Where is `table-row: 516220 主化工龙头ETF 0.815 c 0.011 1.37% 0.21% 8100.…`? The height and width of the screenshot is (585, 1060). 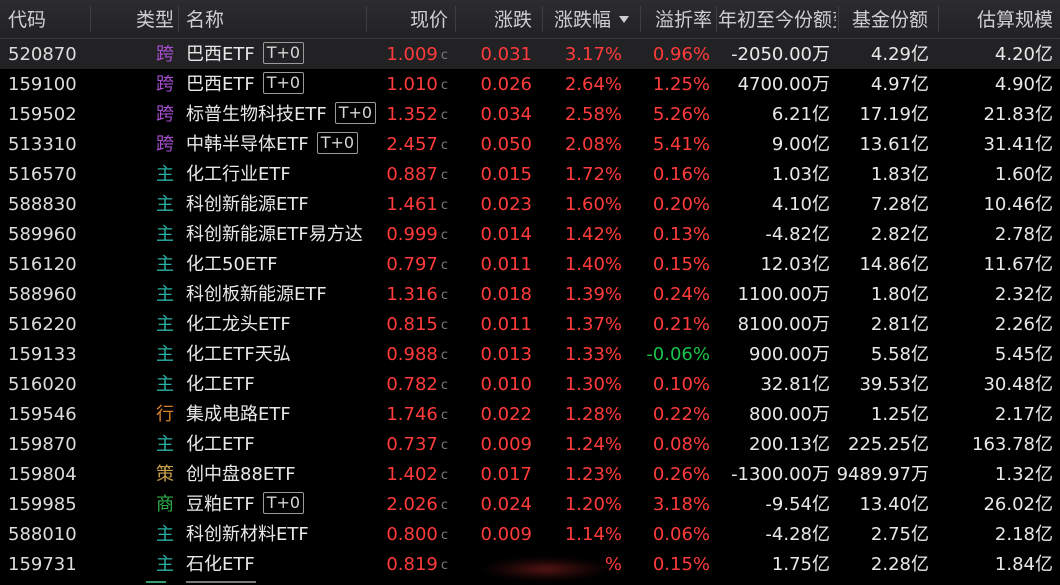
table-row: 516220 主化工龙头ETF 0.815 c 0.011 1.37% 0.21% 8100.… is located at coordinates (530, 324).